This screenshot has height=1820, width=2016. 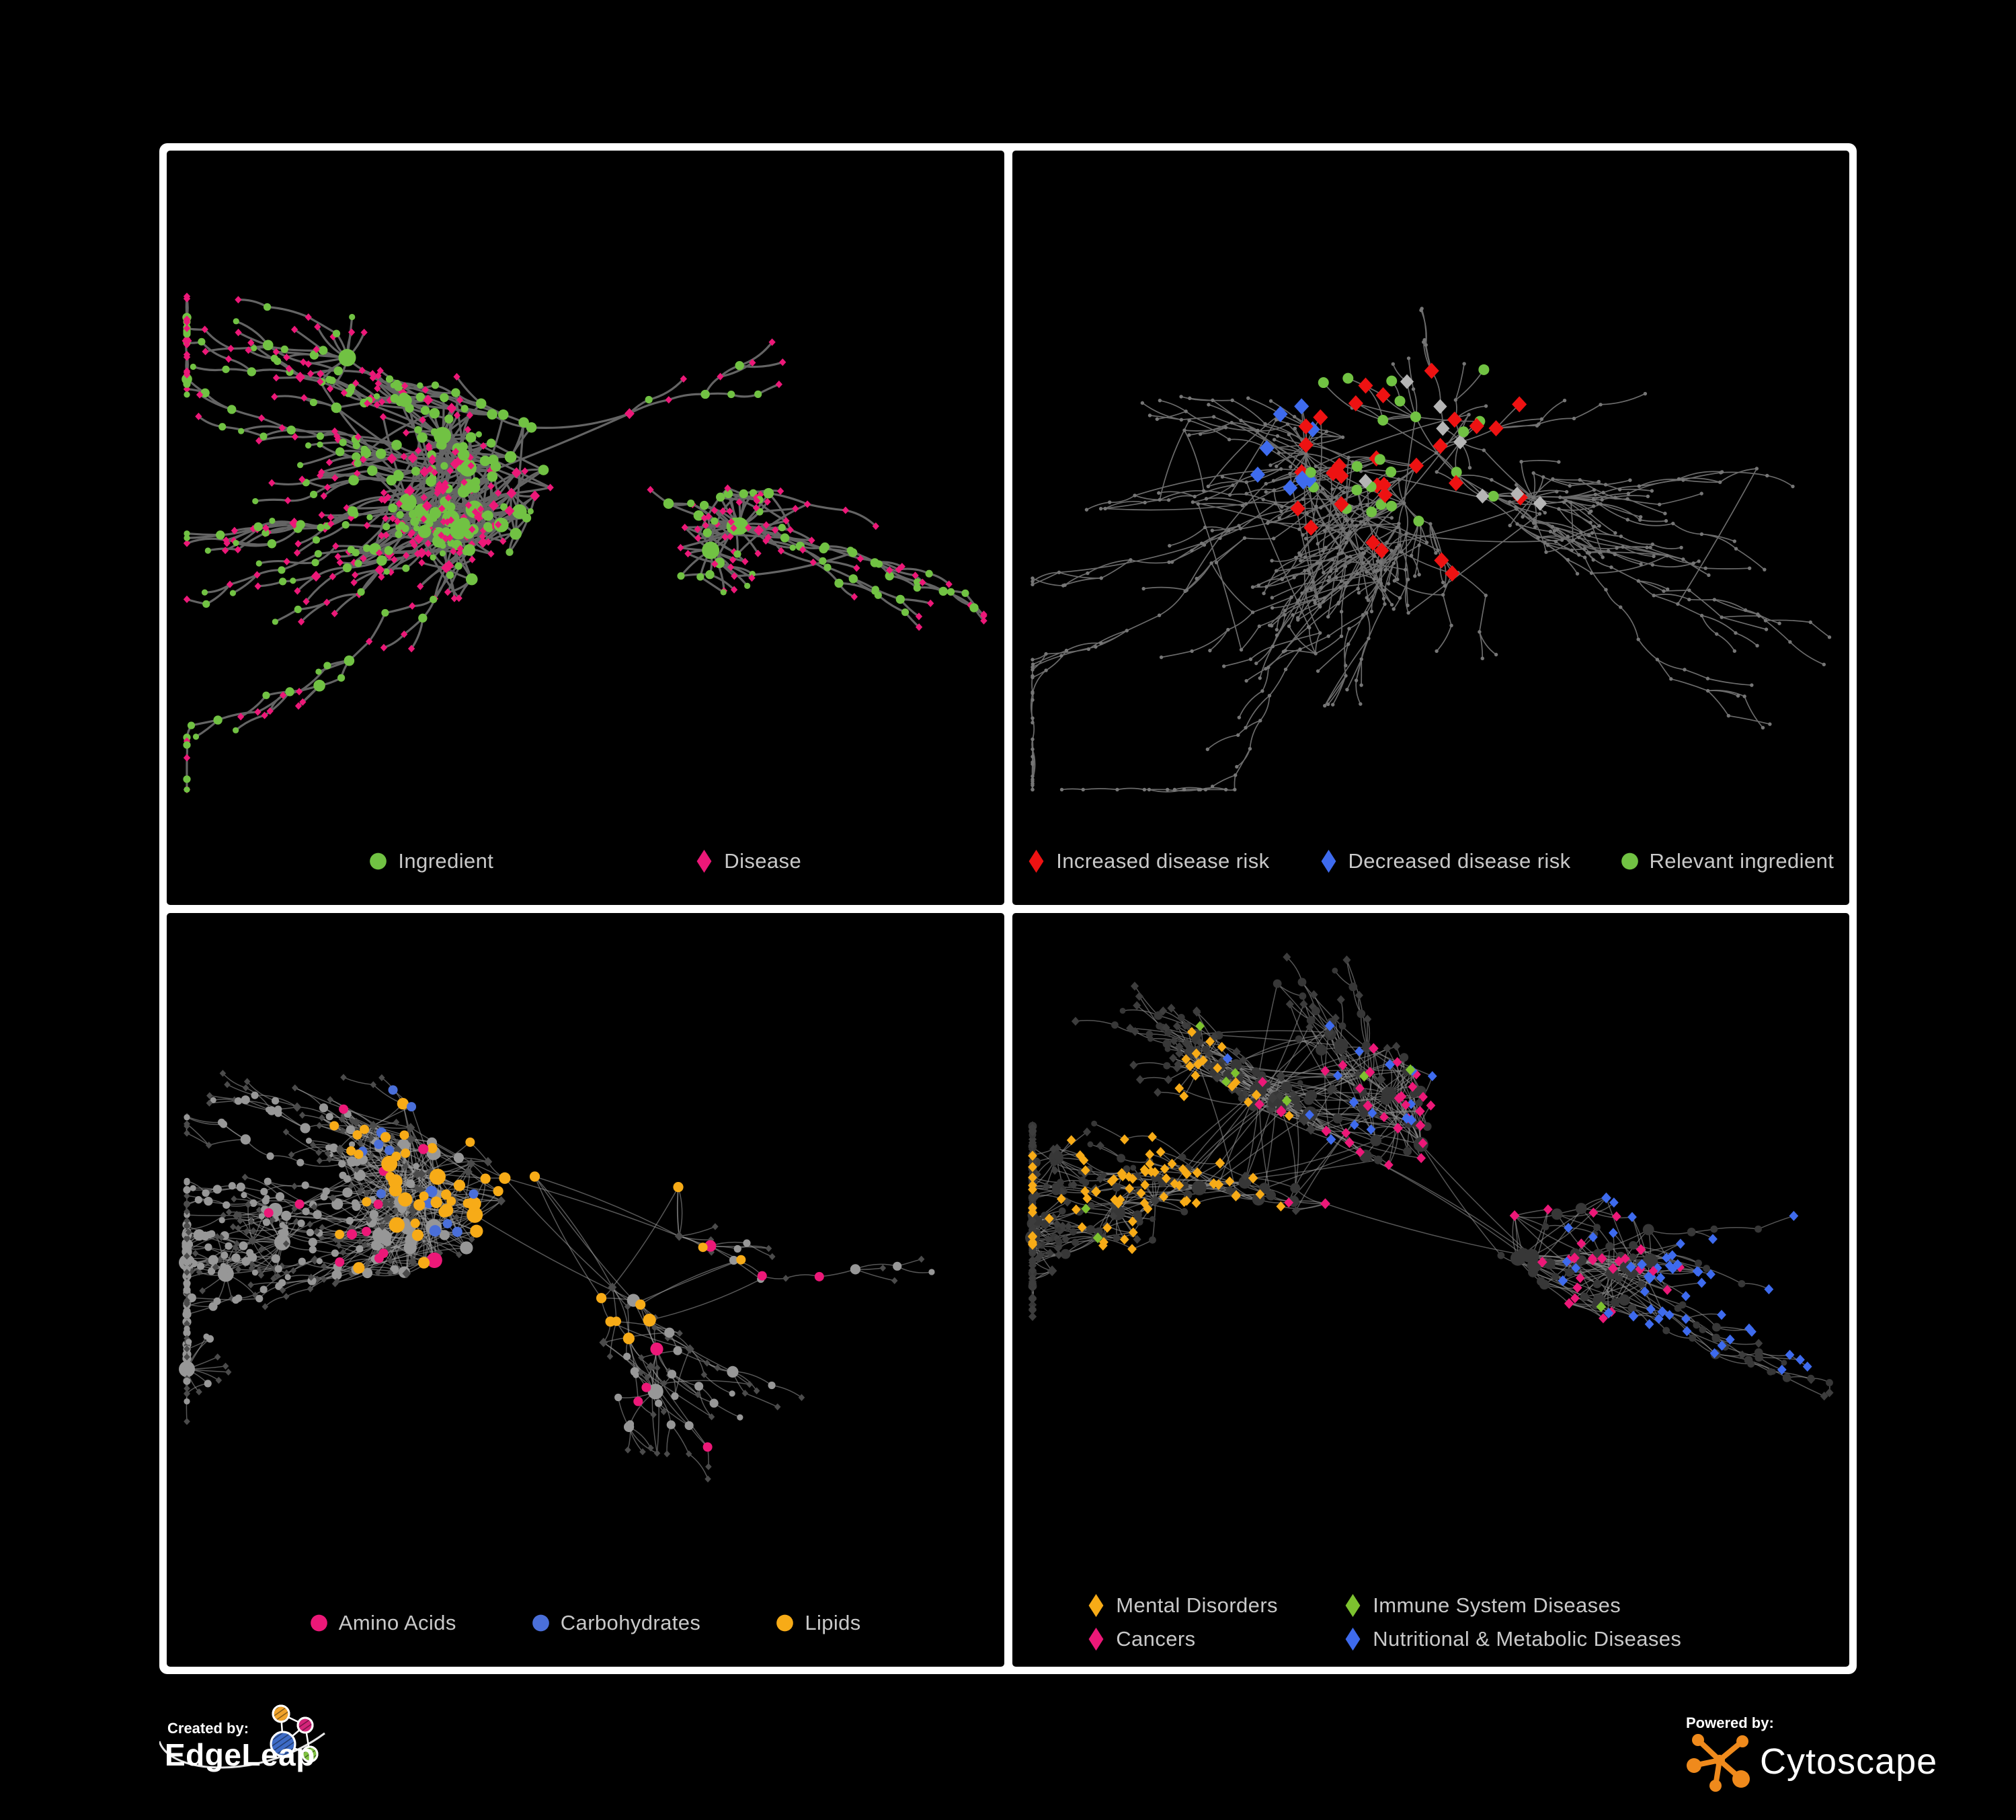 I want to click on legend-label: Relevant ingredient, so click(x=1741, y=860).